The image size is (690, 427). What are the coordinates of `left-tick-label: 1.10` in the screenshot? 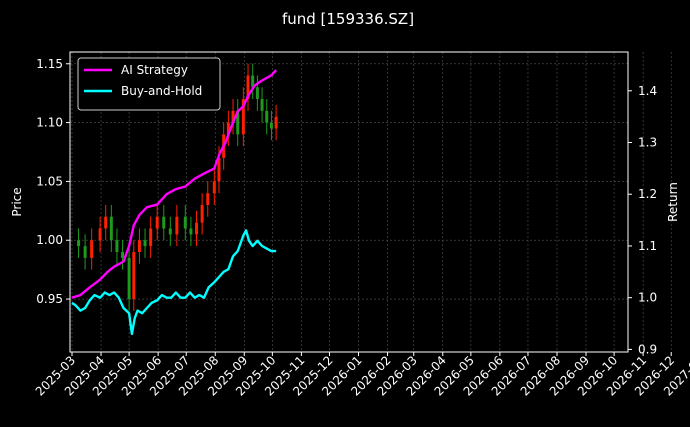 It's located at (49, 123).